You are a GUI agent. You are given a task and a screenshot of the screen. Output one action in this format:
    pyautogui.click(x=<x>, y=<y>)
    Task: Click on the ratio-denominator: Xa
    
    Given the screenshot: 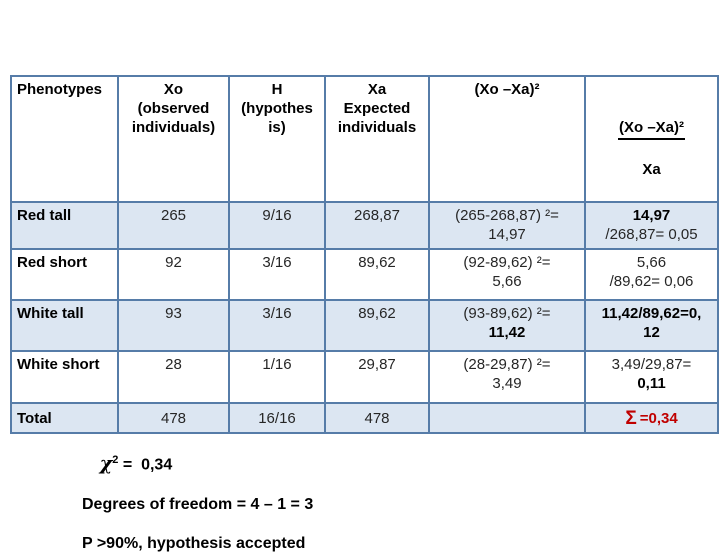 What is the action you would take?
    pyautogui.click(x=651, y=169)
    